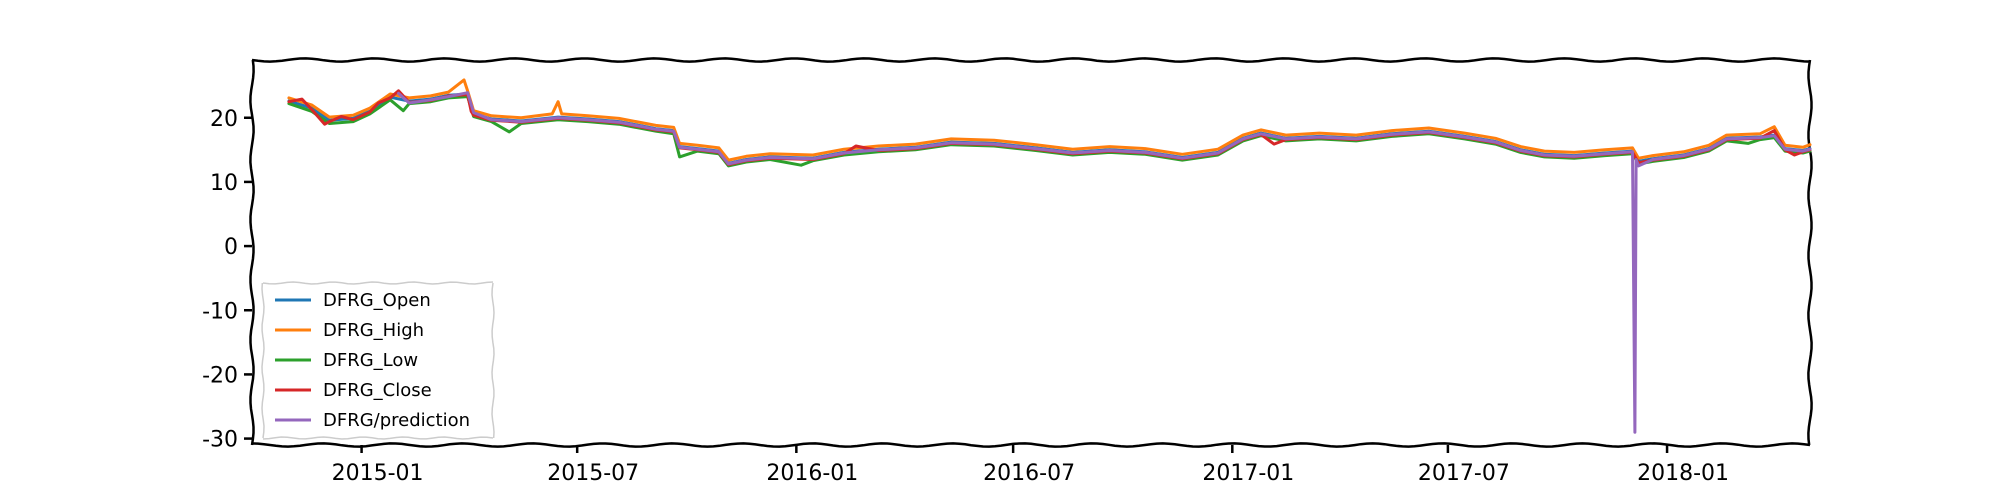 This screenshot has height=500, width=2000. I want to click on y-axis: 20 10 0 -10 -20 -30, so click(227, 280).